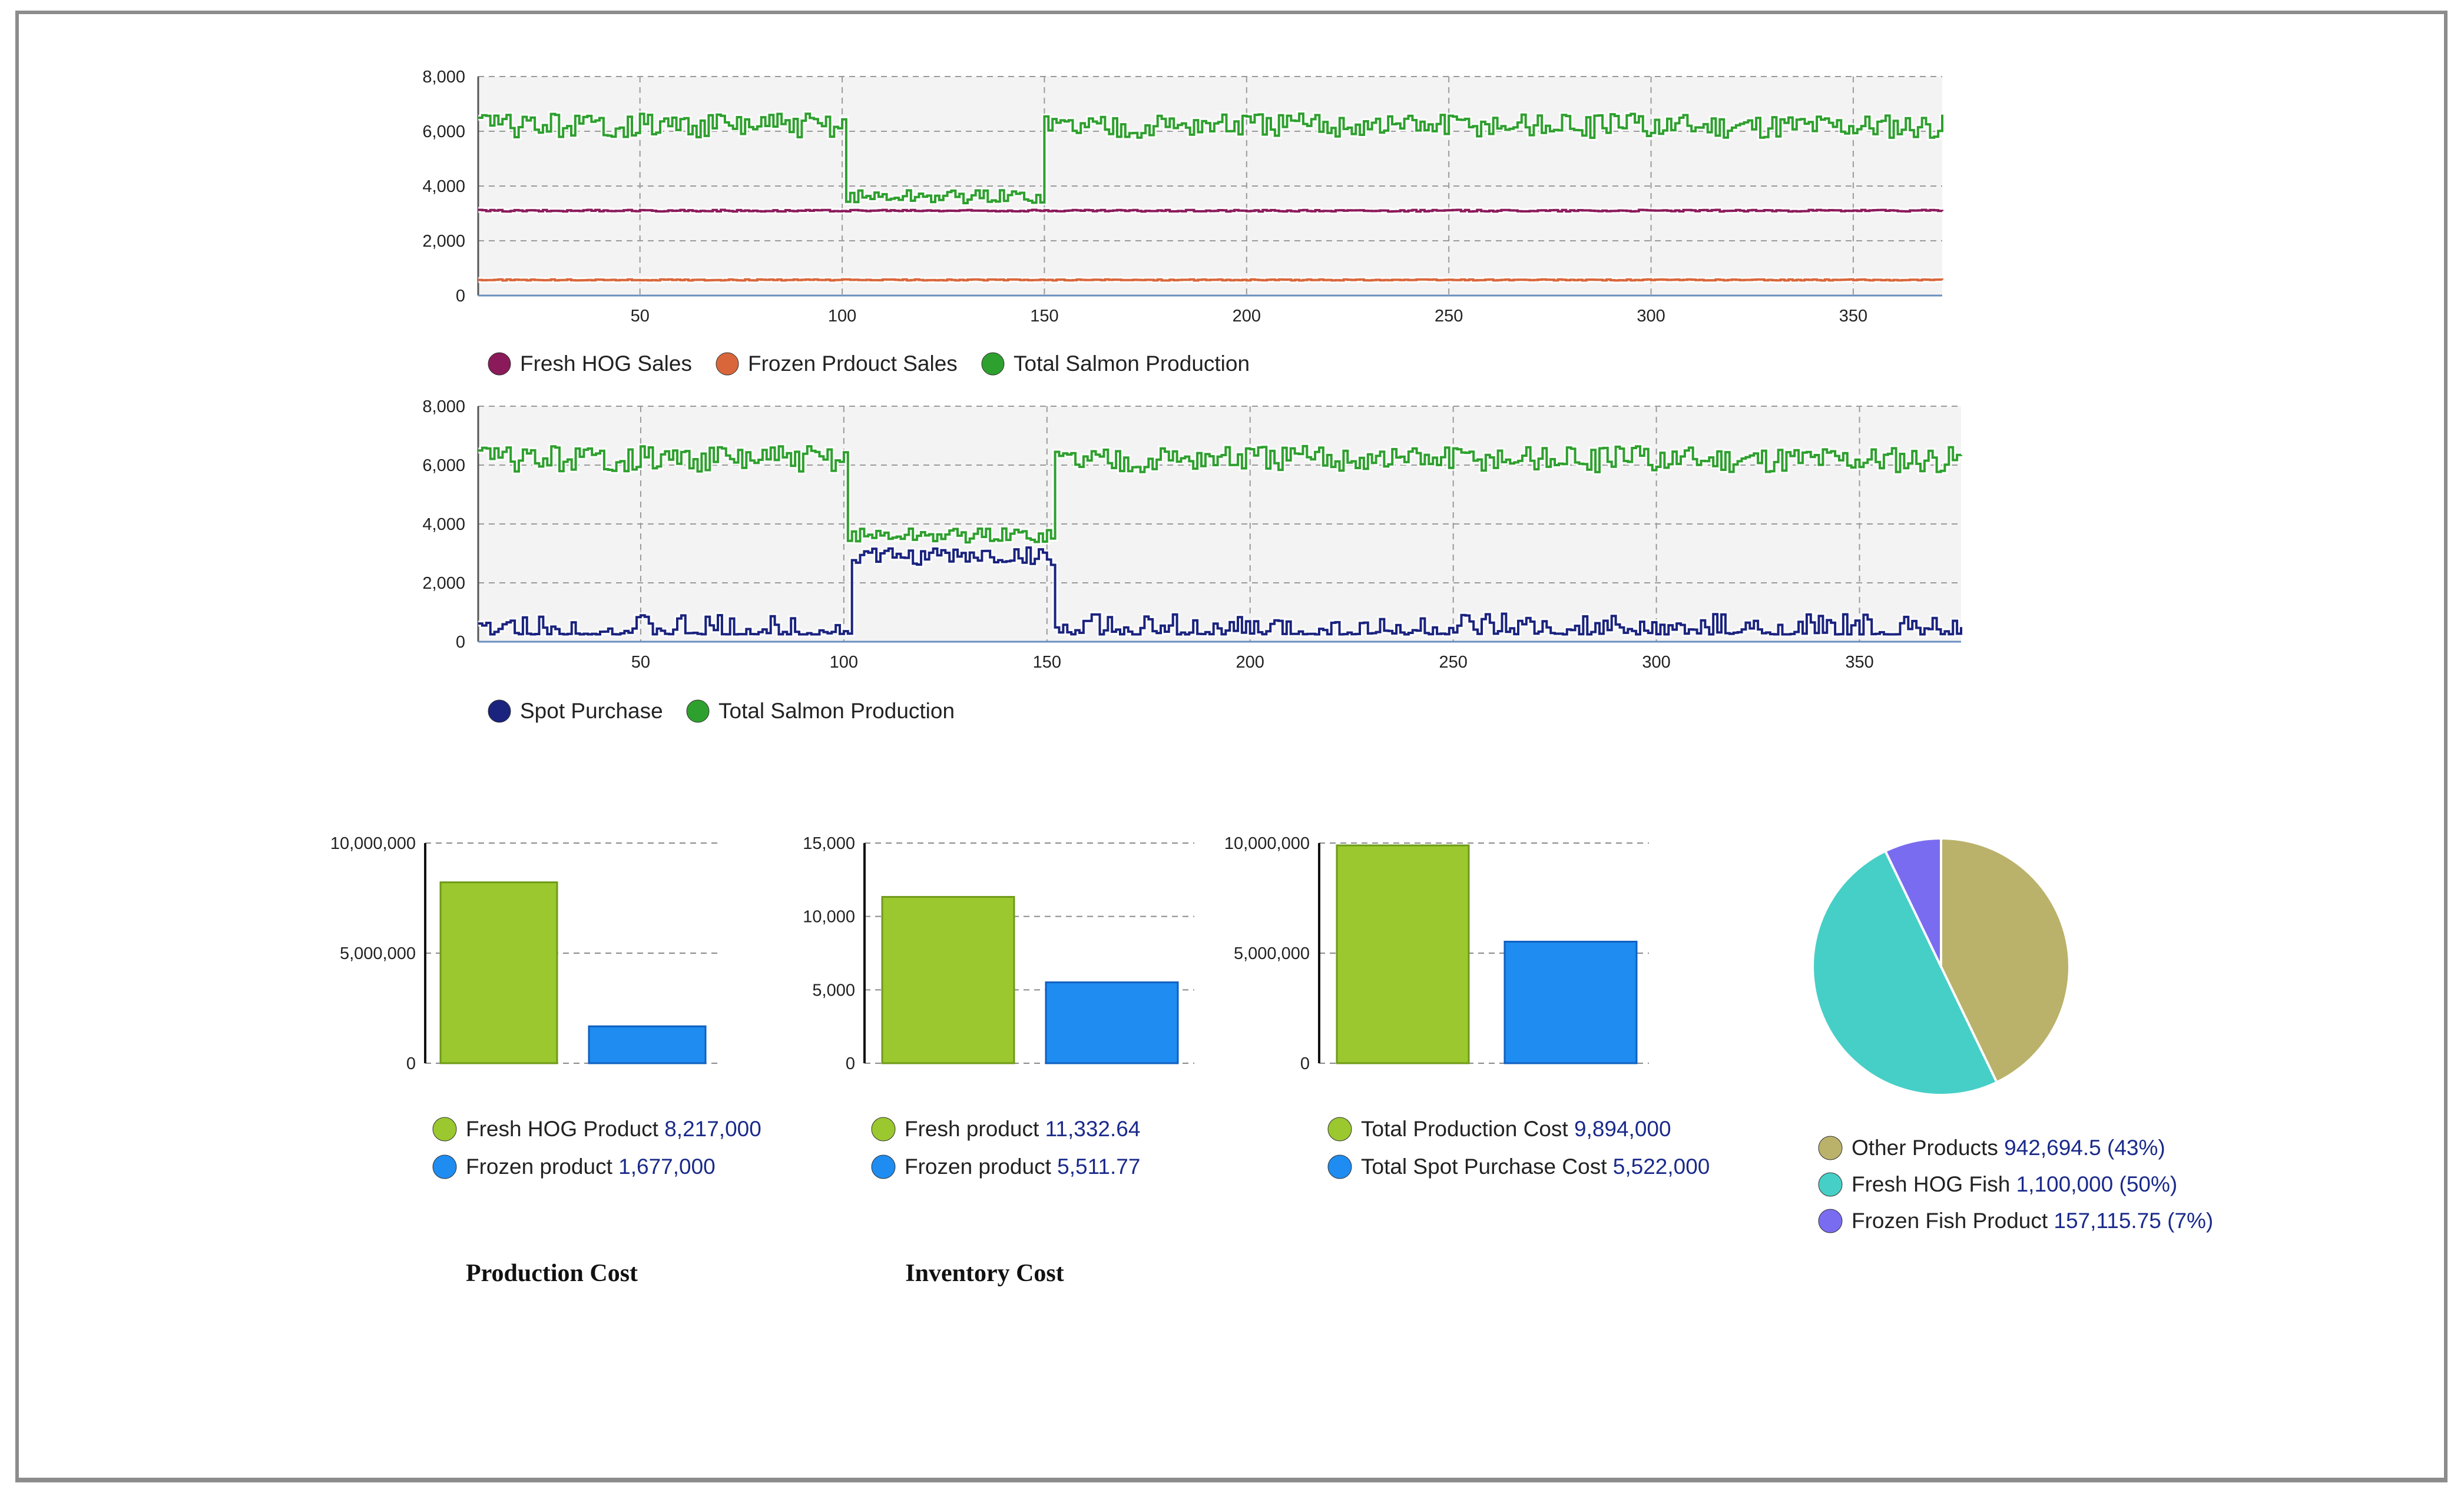 Image resolution: width=2464 pixels, height=1493 pixels. Describe the element at coordinates (829, 917) in the screenshot. I see `y-tick-label: 10,000` at that location.